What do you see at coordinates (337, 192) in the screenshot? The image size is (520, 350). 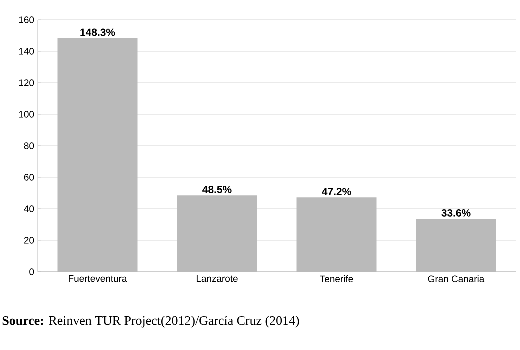 I see `data-label: 47.2%` at bounding box center [337, 192].